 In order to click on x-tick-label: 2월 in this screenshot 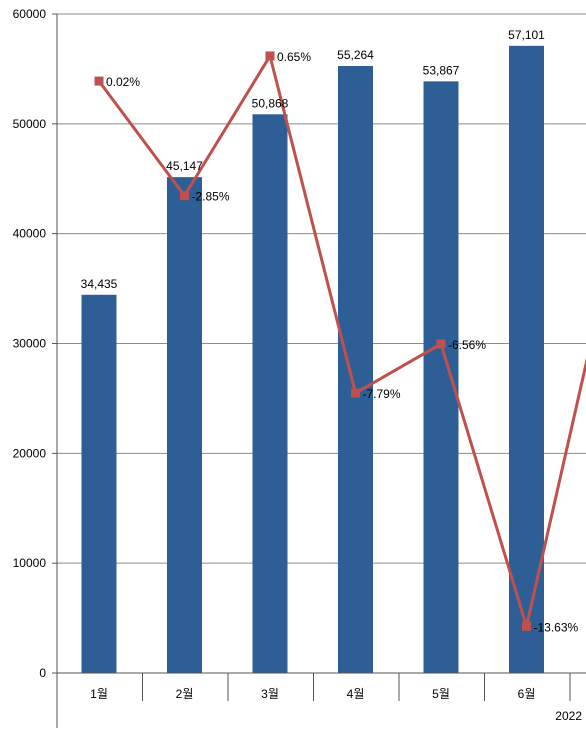, I will do `click(185, 694)`.